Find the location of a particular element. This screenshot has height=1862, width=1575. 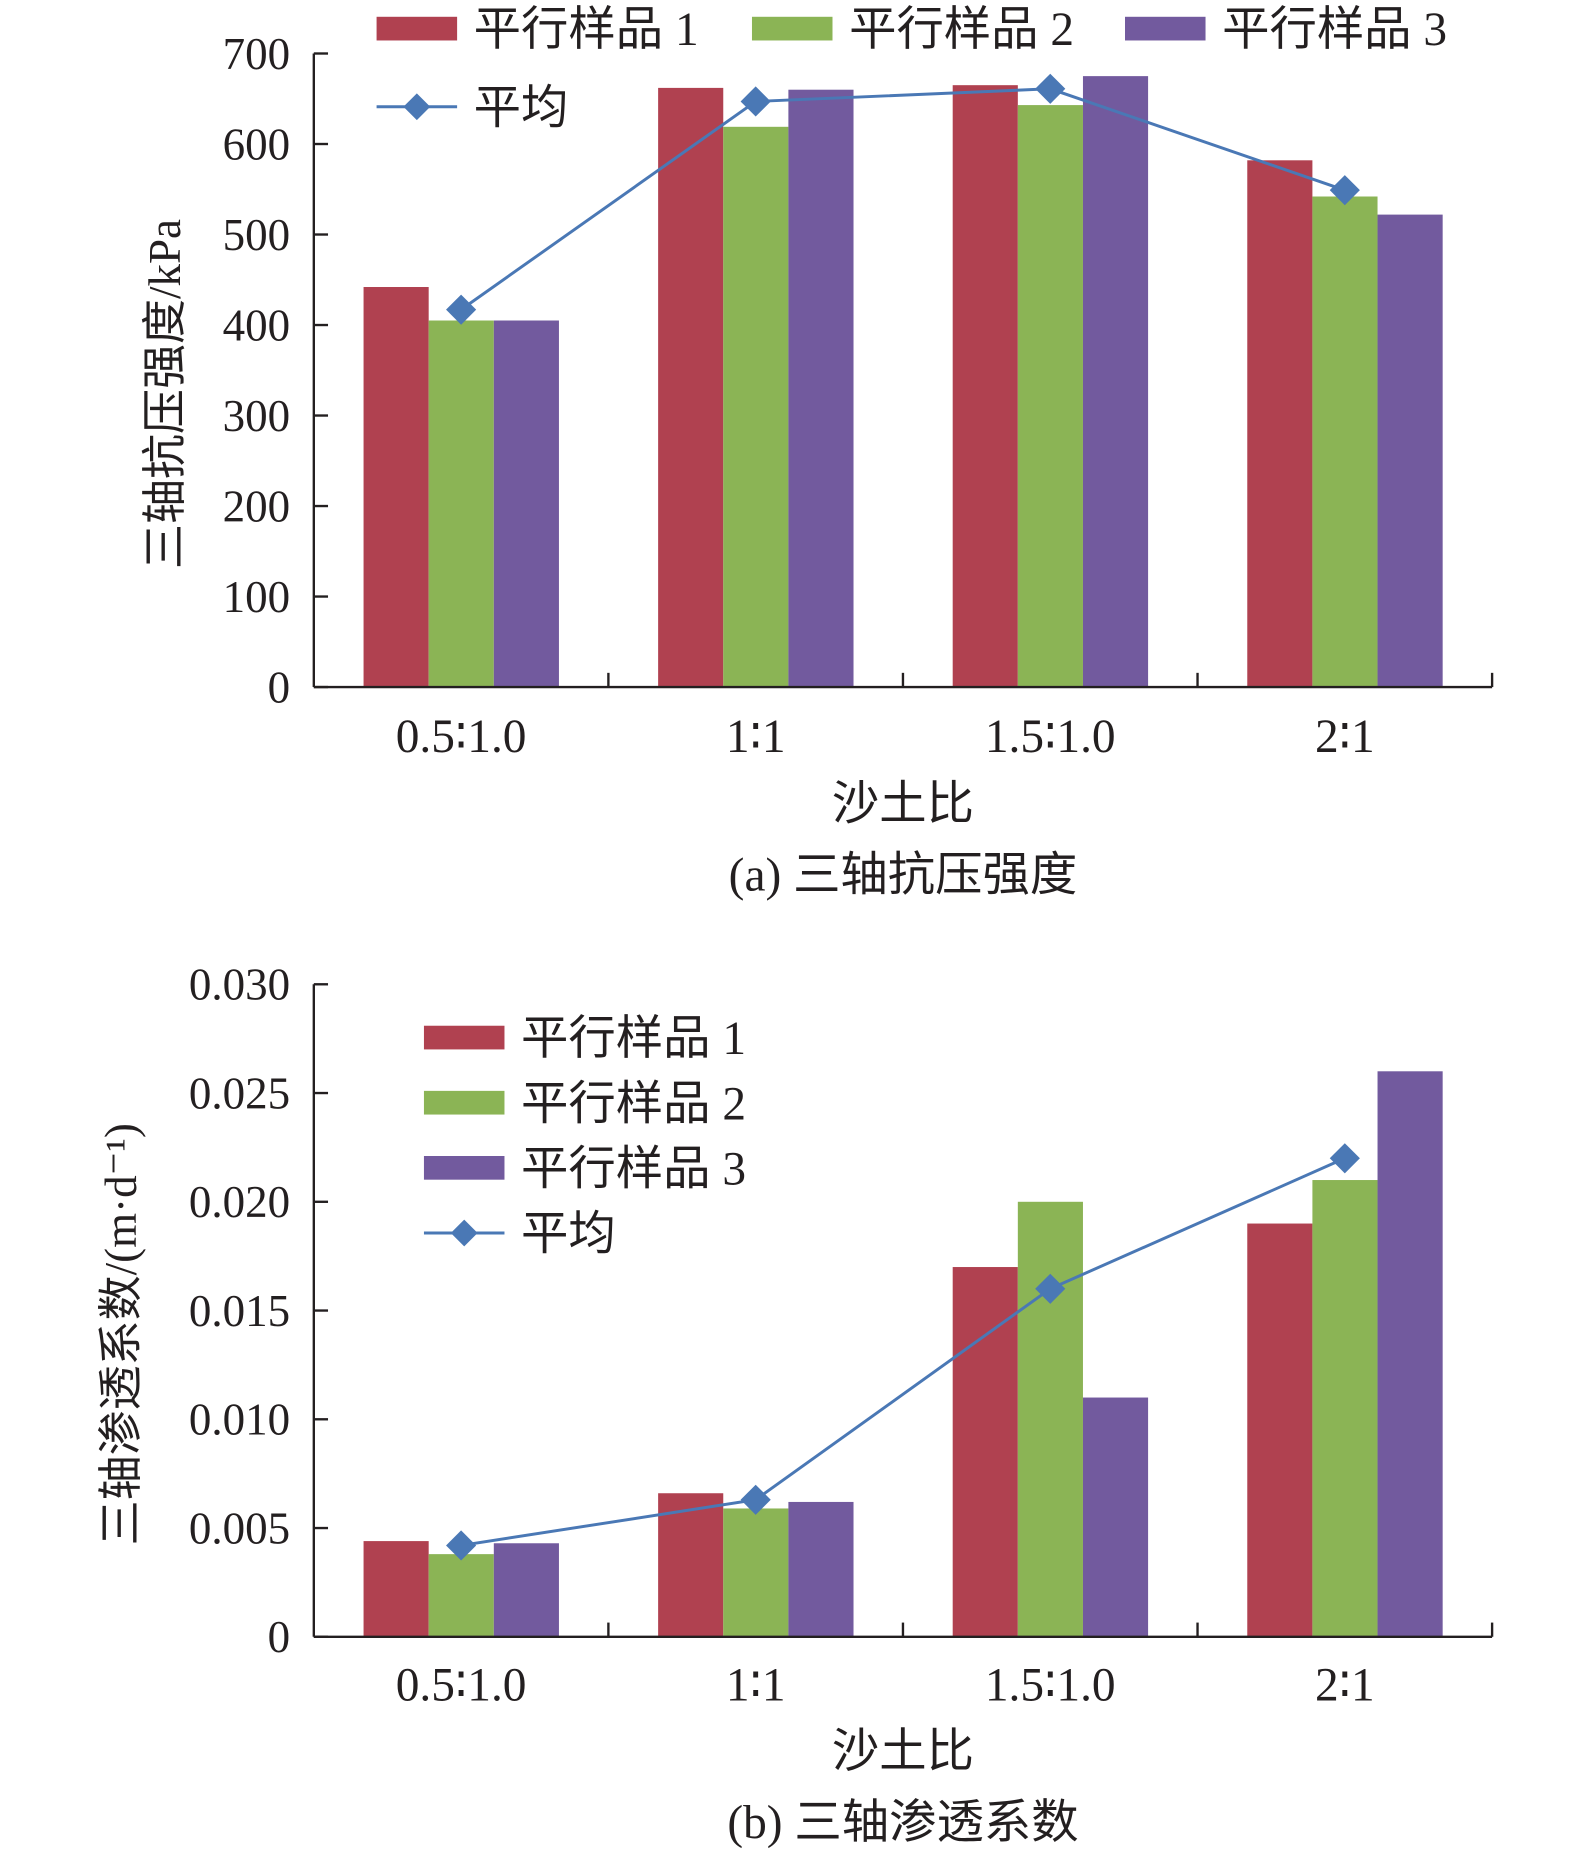

y-tick-label: 500 is located at coordinates (257, 235).